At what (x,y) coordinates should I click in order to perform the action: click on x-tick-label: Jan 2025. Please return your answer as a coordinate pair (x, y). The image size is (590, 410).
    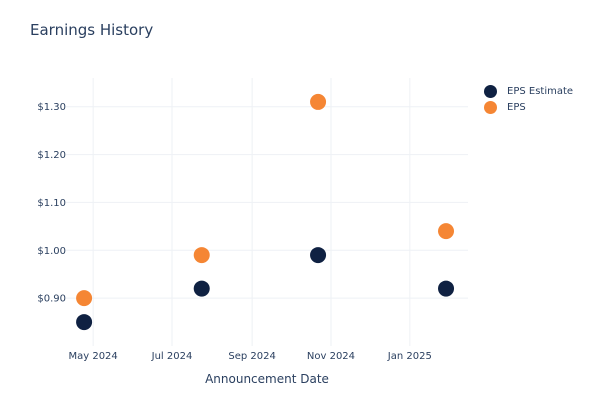
    Looking at the image, I should click on (409, 356).